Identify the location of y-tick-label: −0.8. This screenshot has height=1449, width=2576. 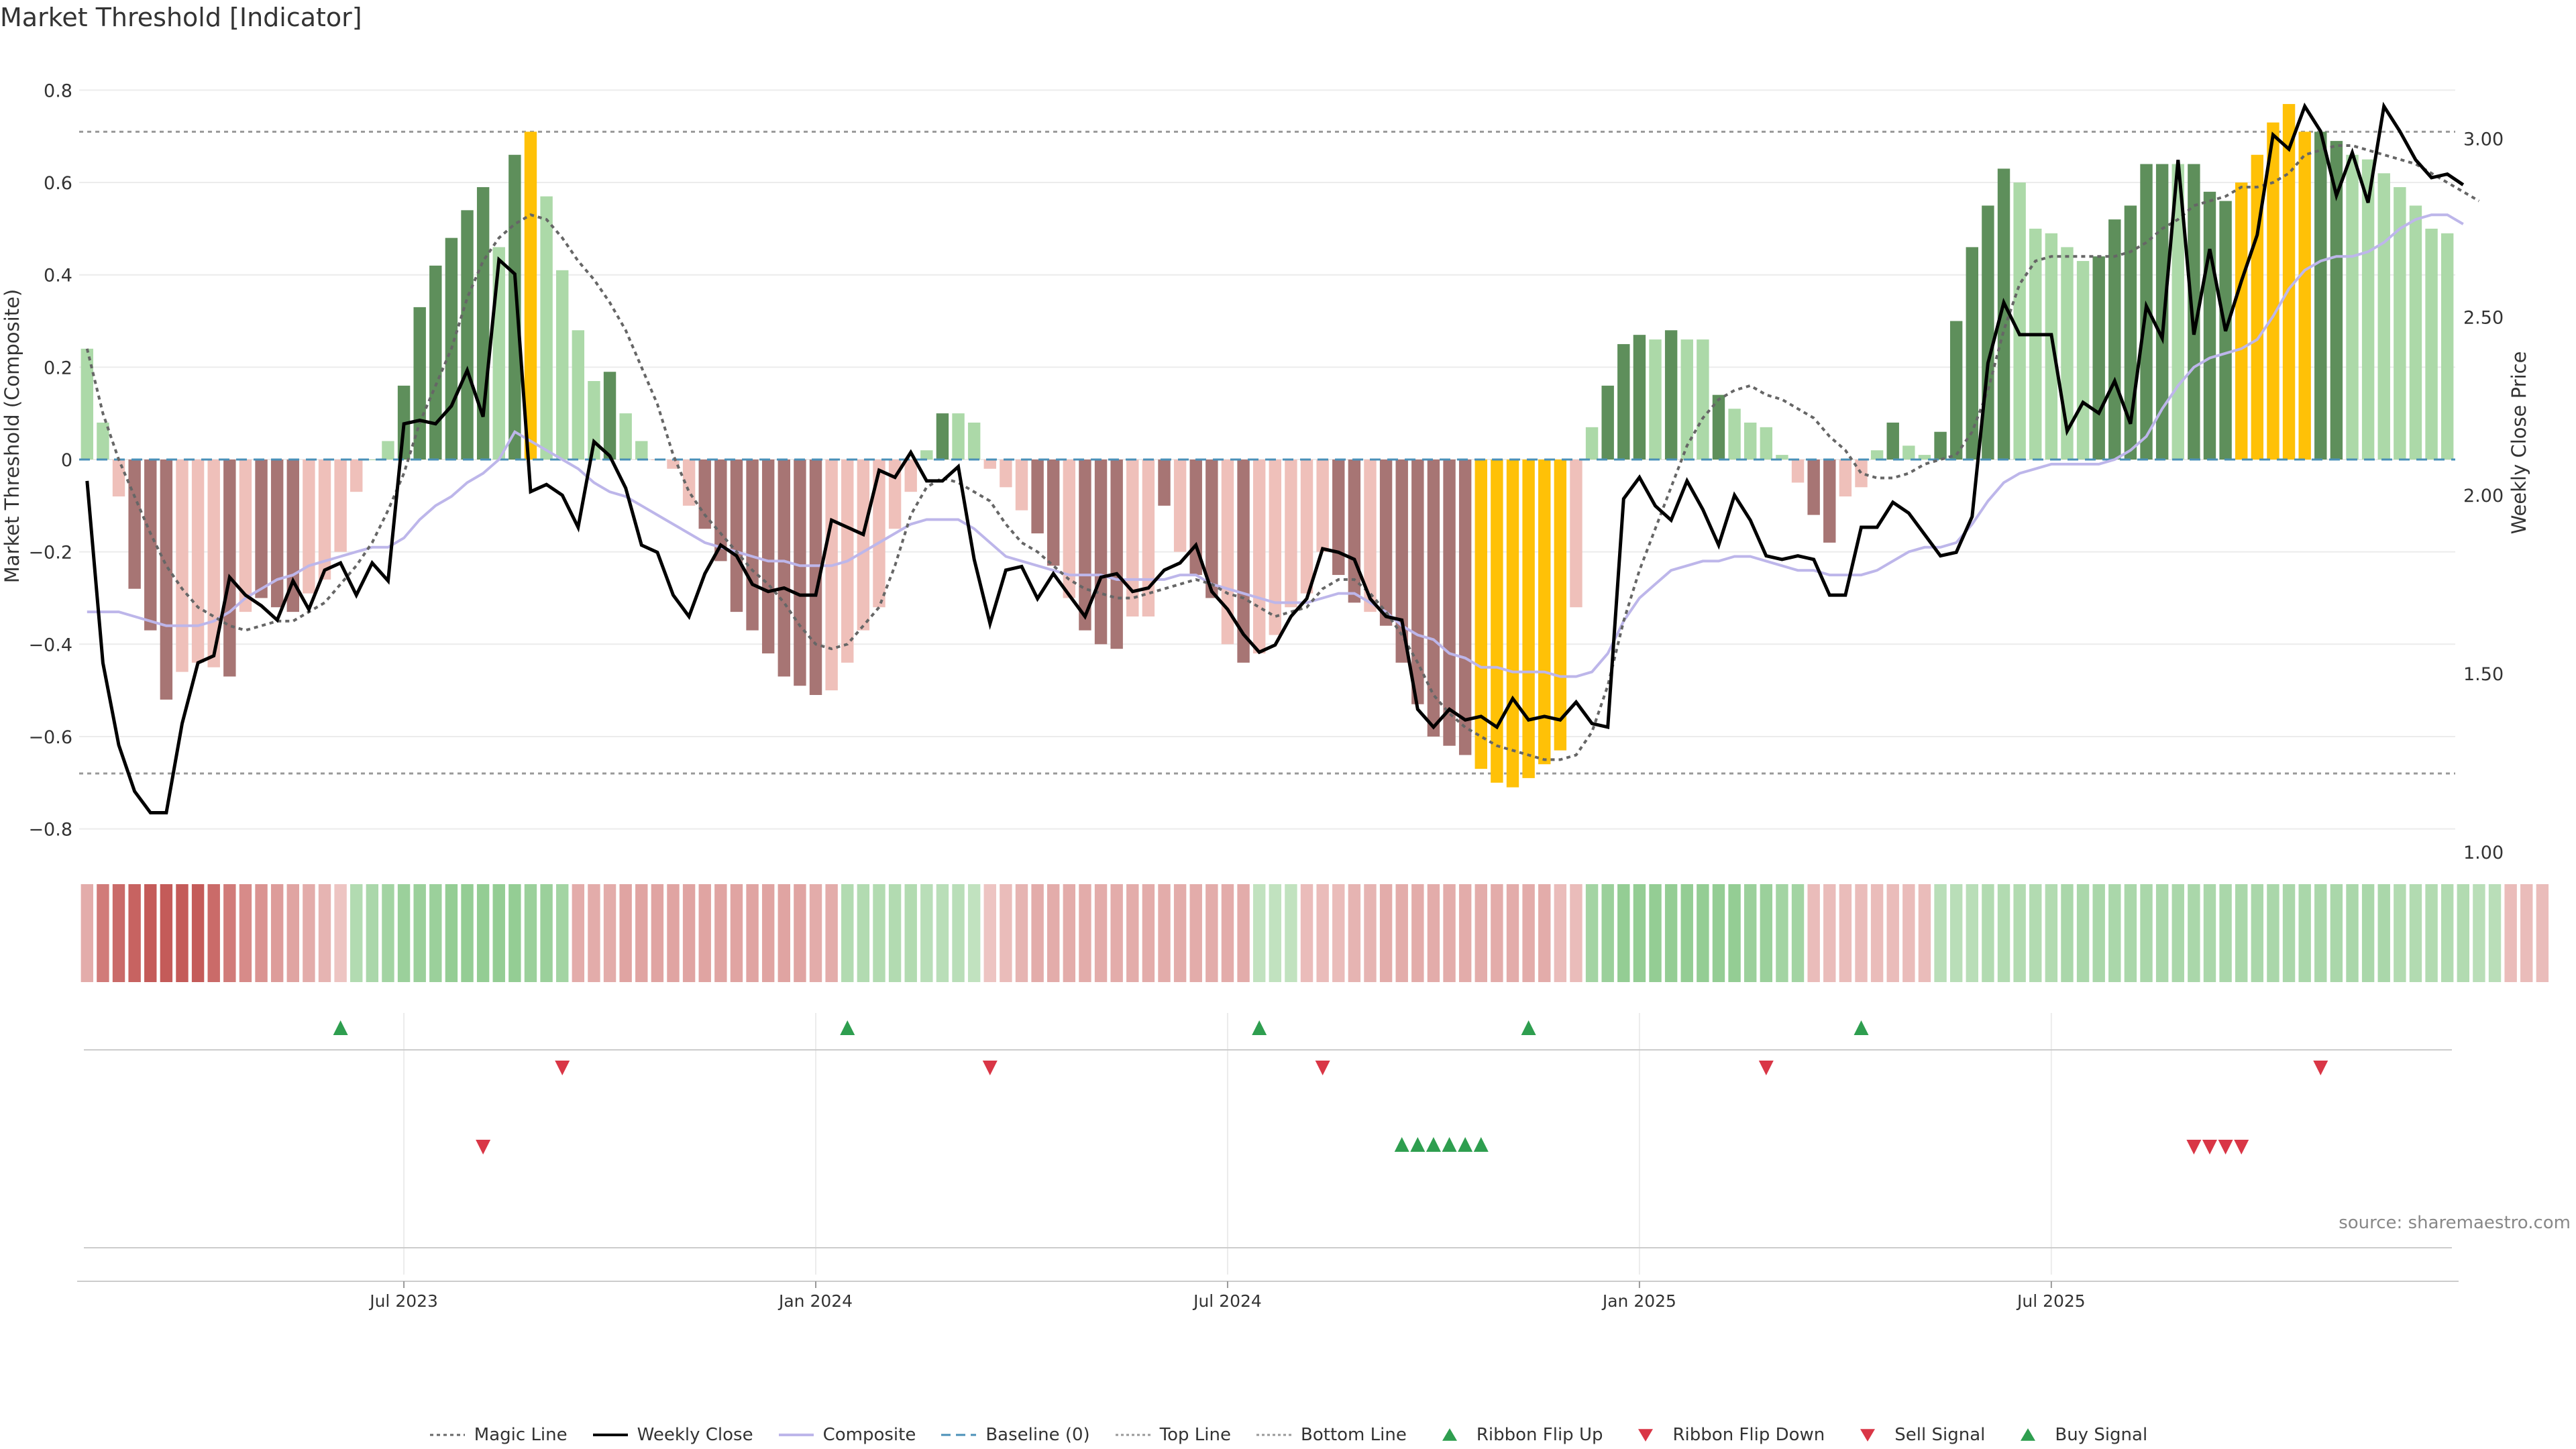
(50, 830).